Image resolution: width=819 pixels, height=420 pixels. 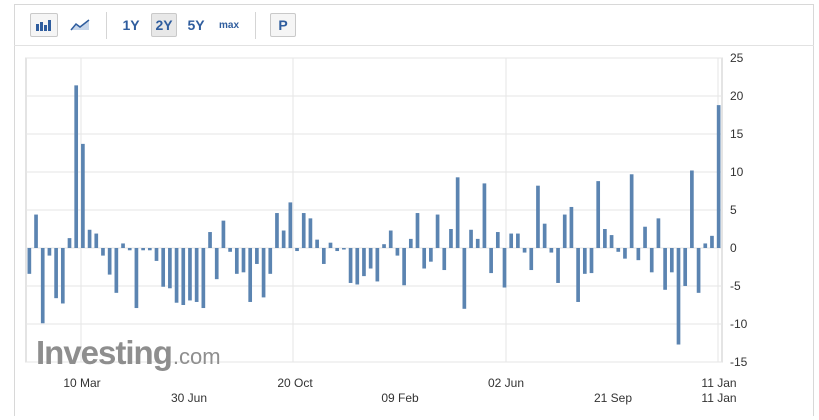 What do you see at coordinates (733, 248) in the screenshot?
I see `y-tick-label: 0` at bounding box center [733, 248].